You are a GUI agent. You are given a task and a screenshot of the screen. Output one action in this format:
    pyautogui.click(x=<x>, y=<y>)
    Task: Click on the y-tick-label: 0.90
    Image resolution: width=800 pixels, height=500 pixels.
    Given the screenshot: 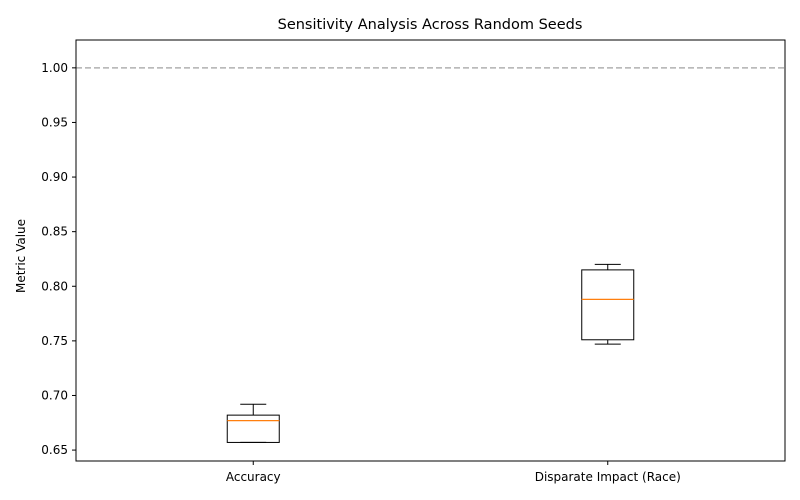 What is the action you would take?
    pyautogui.click(x=54, y=177)
    